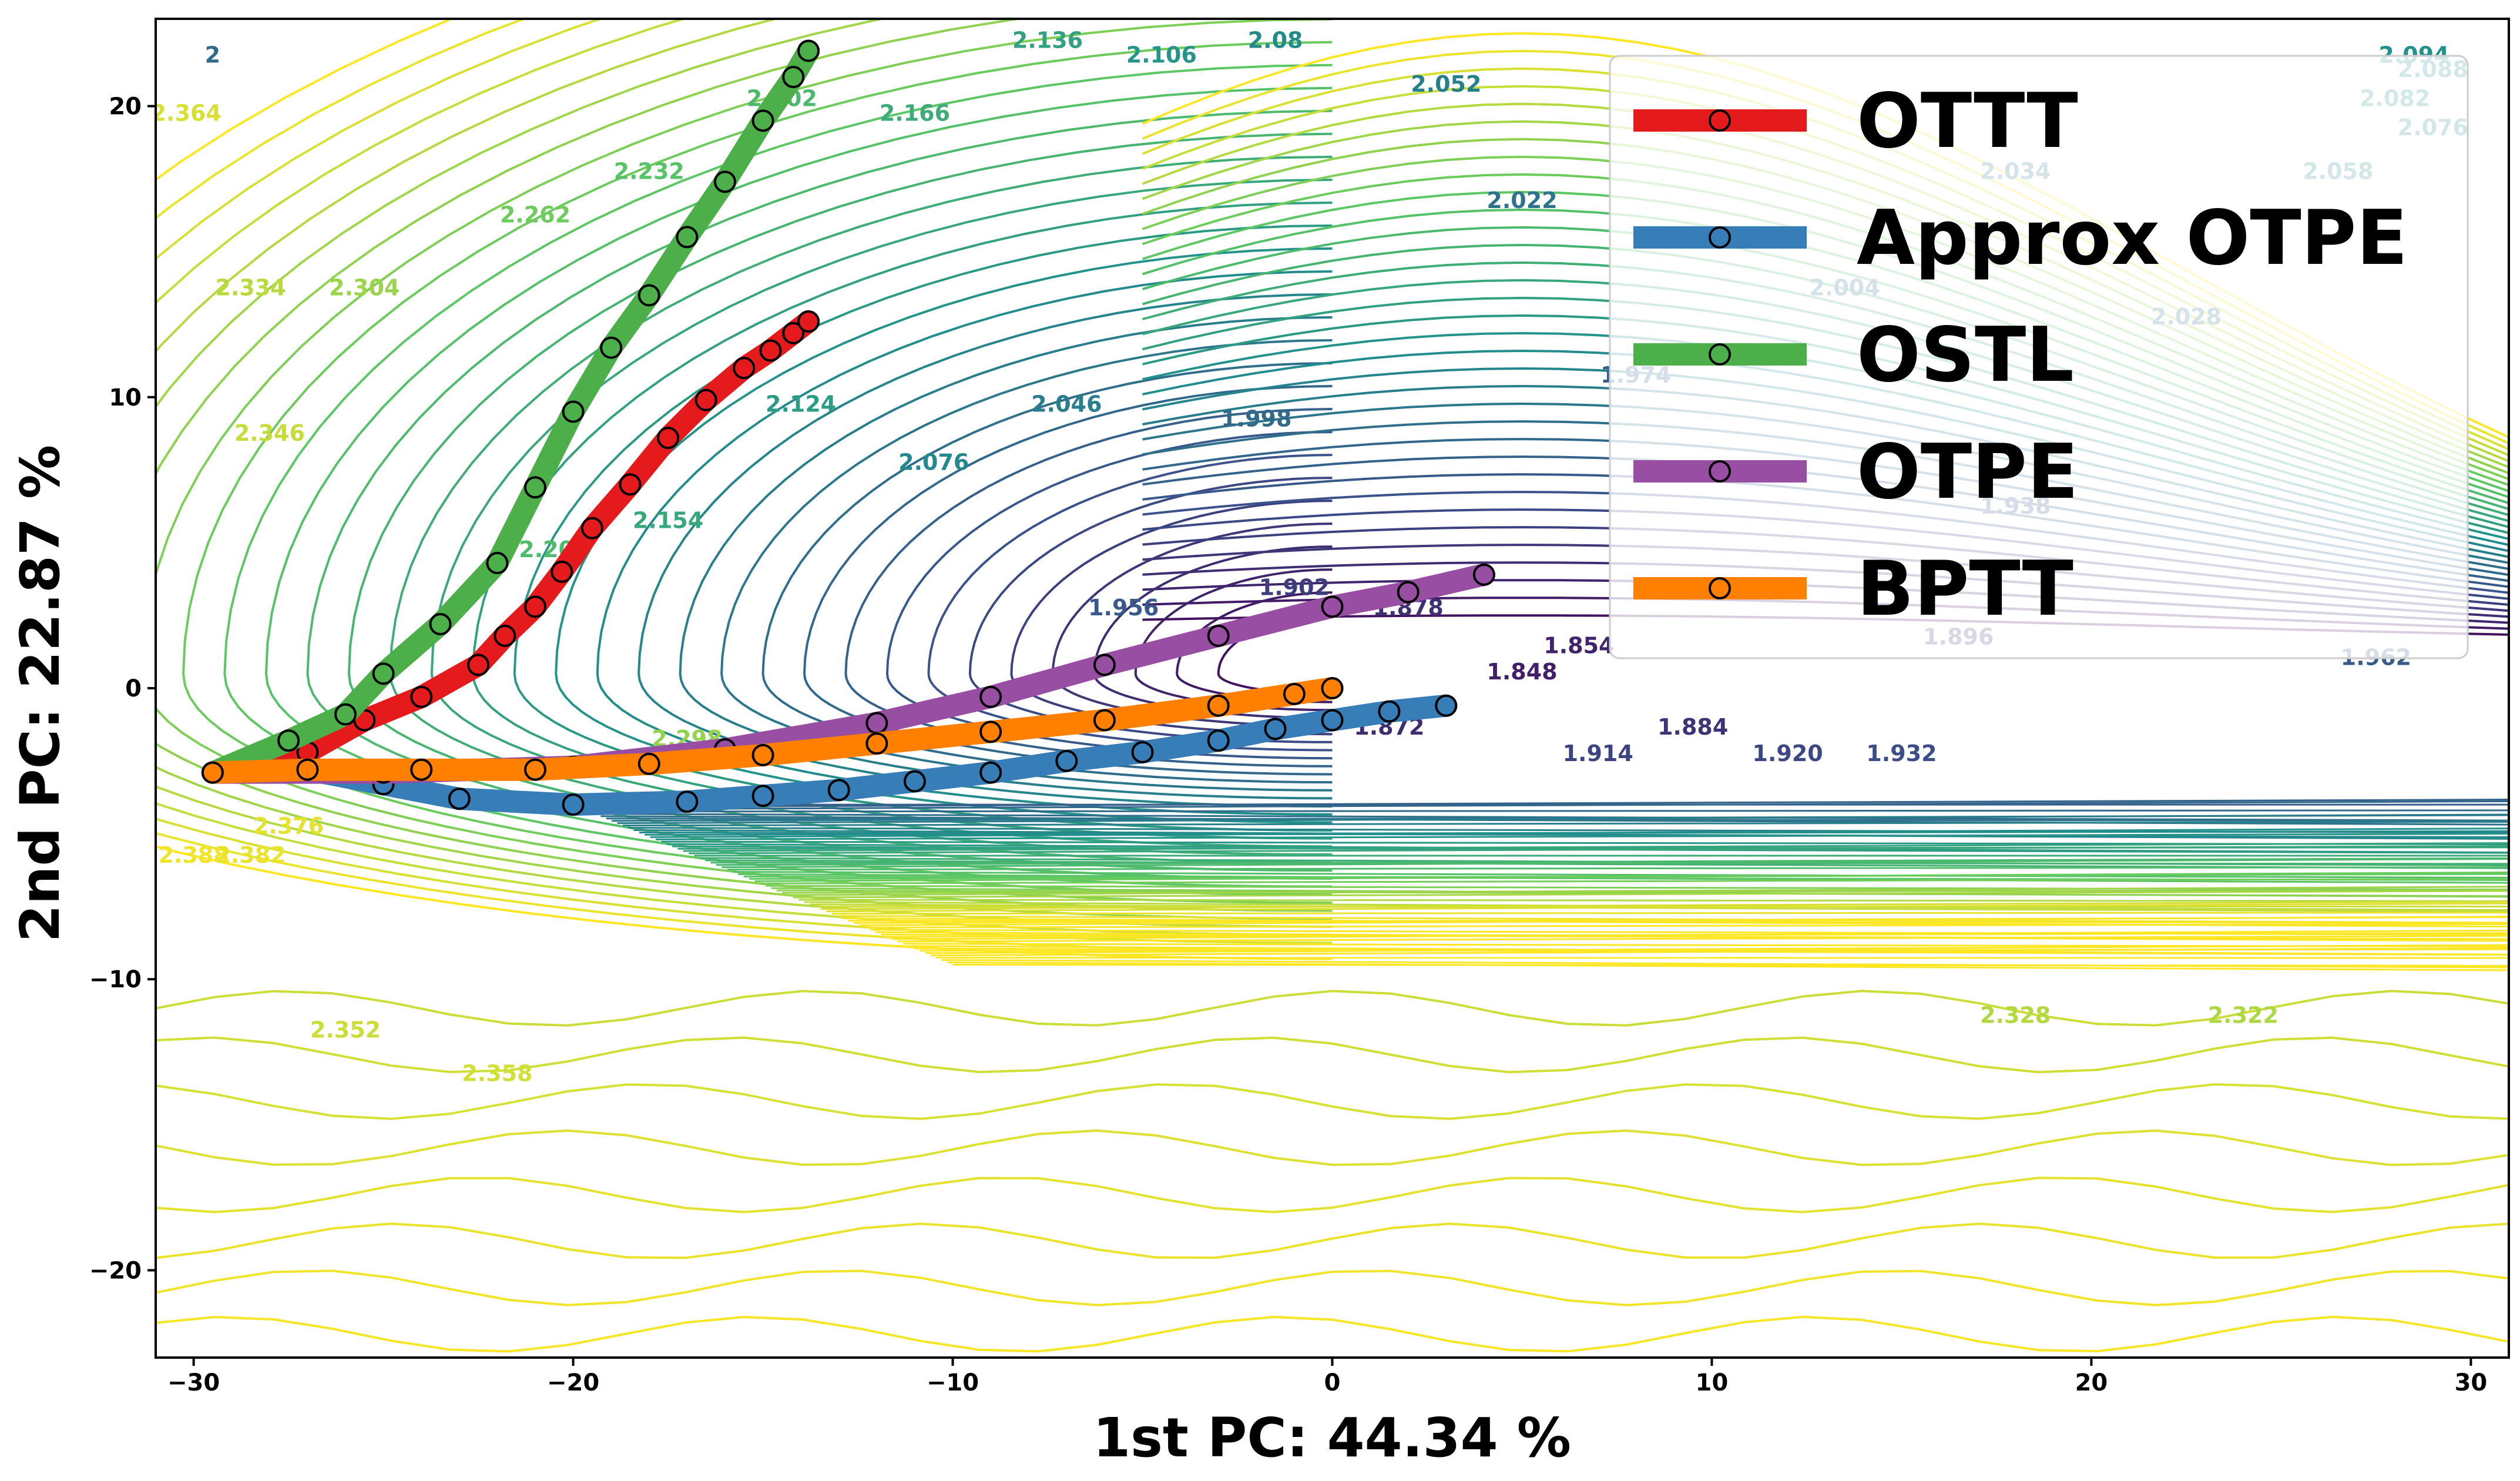 The image size is (2520, 1481). I want to click on y-tick-label: −10, so click(115, 980).